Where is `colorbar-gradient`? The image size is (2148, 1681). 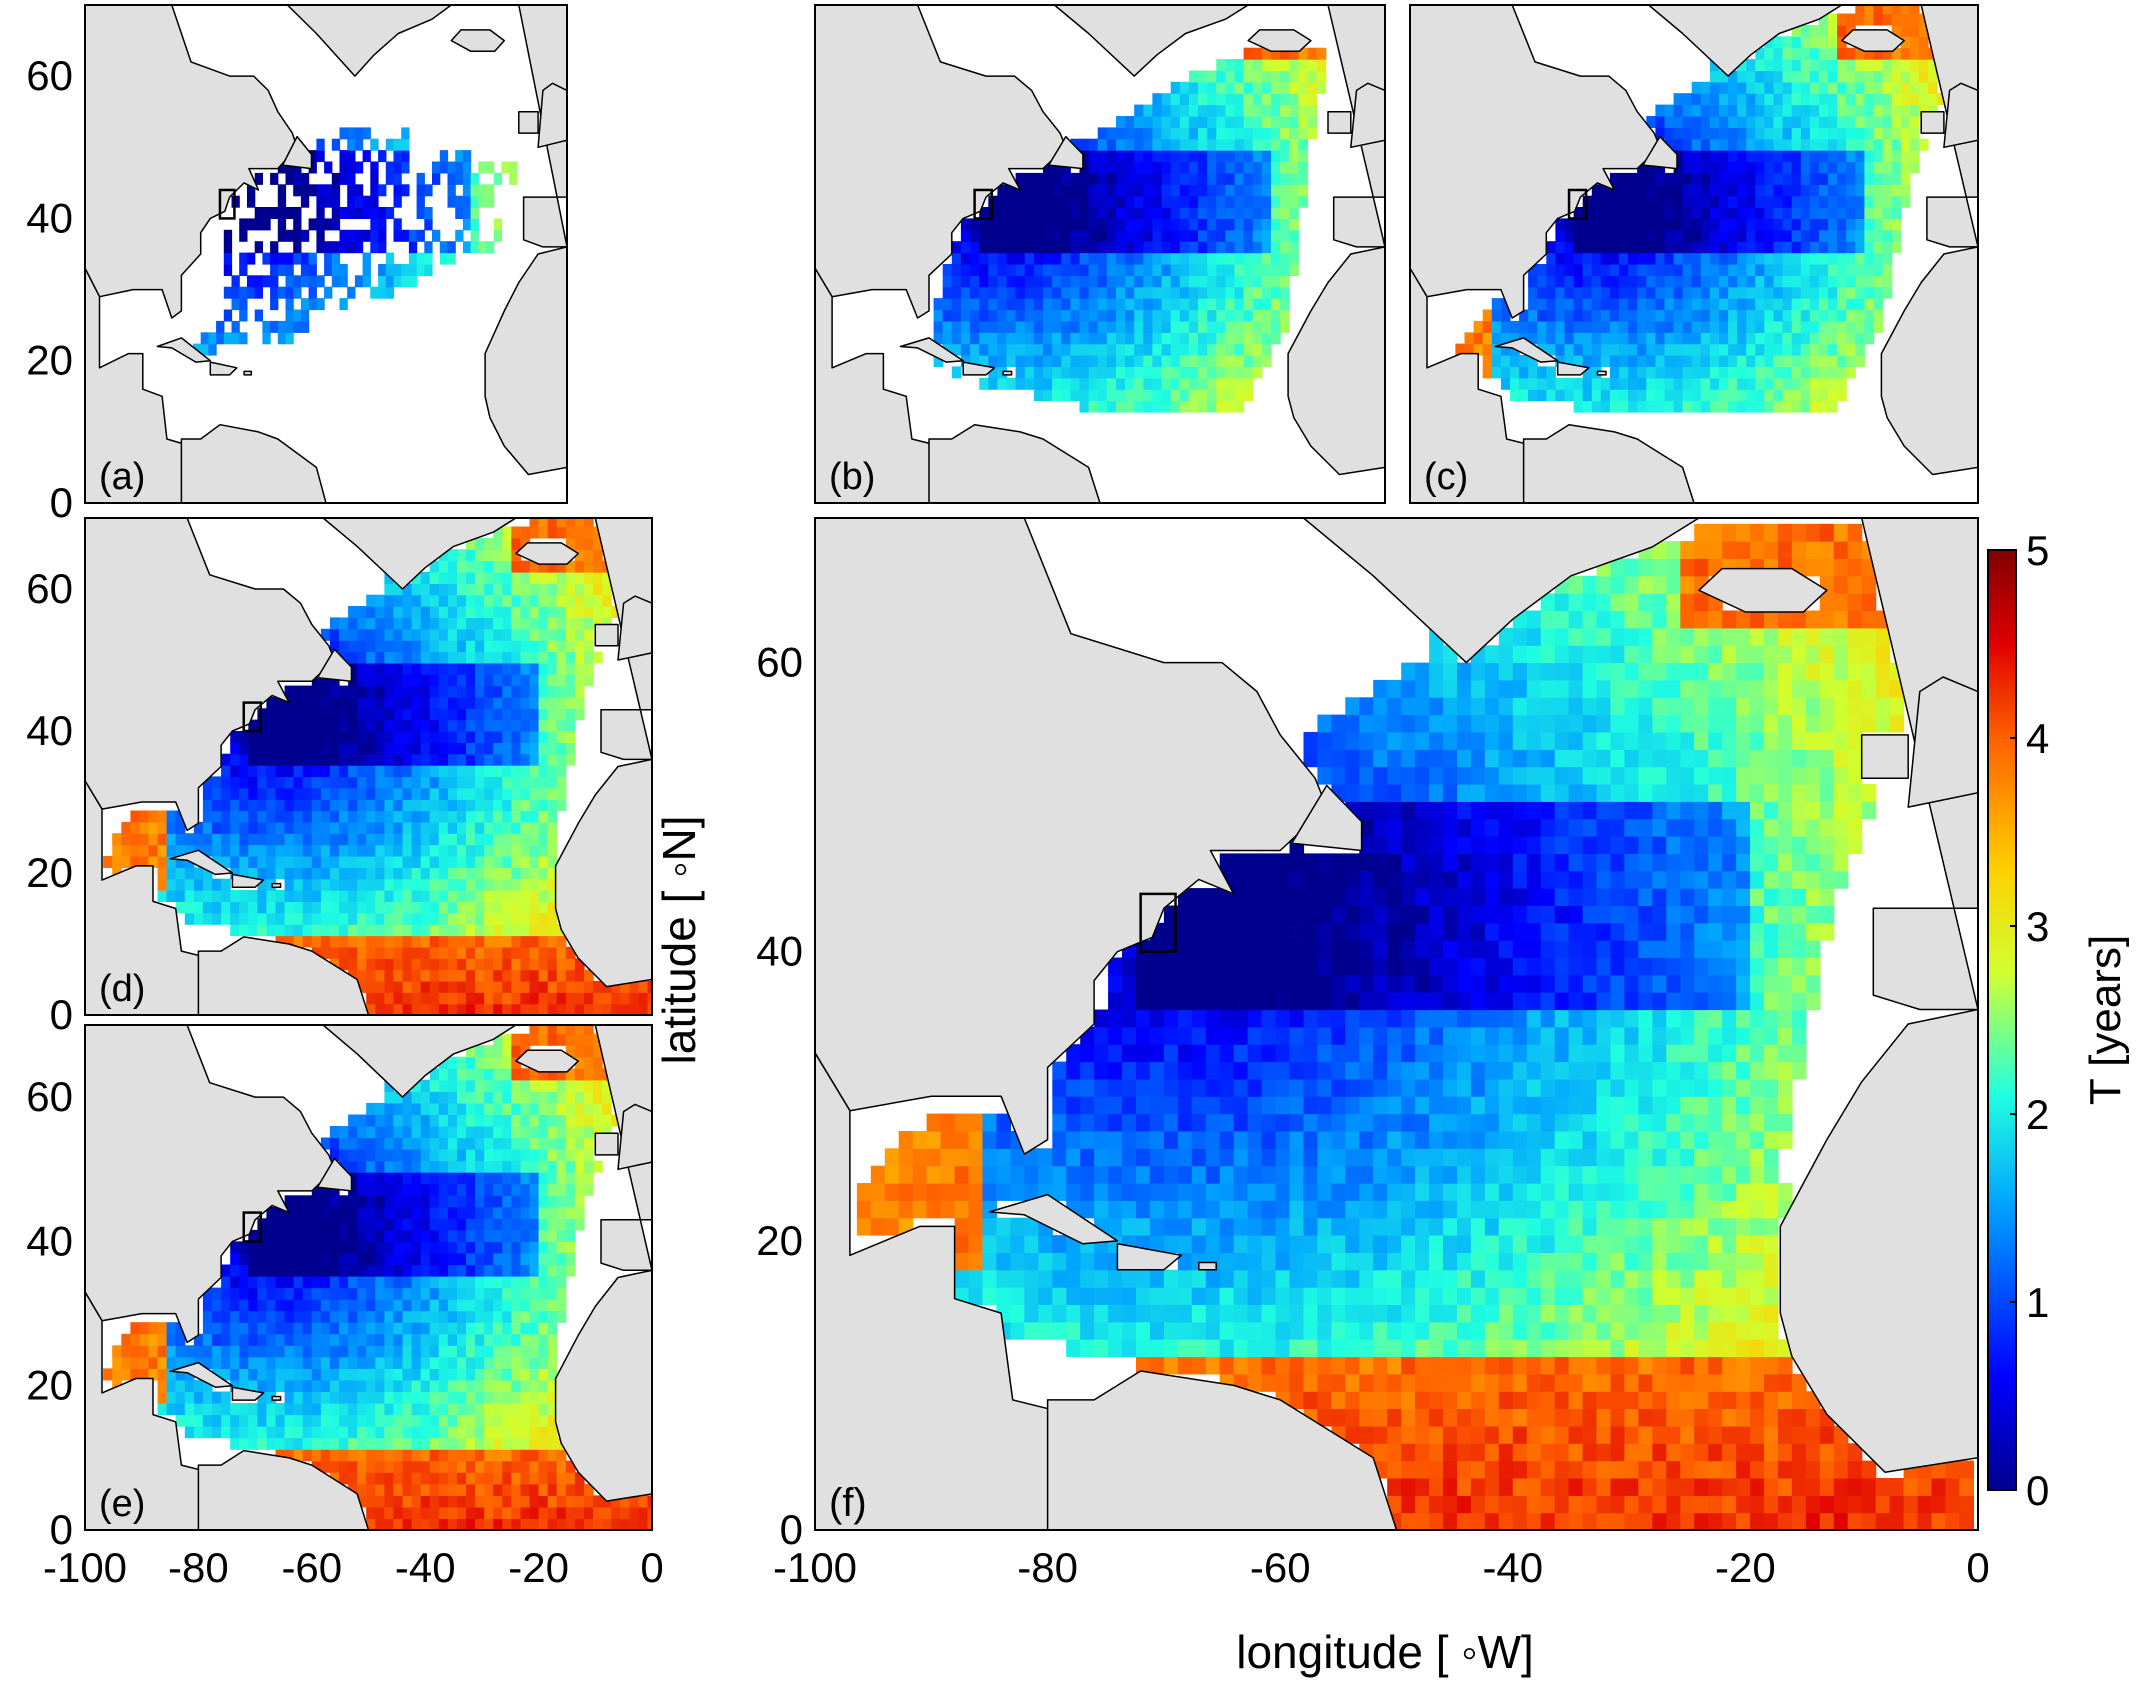
colorbar-gradient is located at coordinates (2002, 1020).